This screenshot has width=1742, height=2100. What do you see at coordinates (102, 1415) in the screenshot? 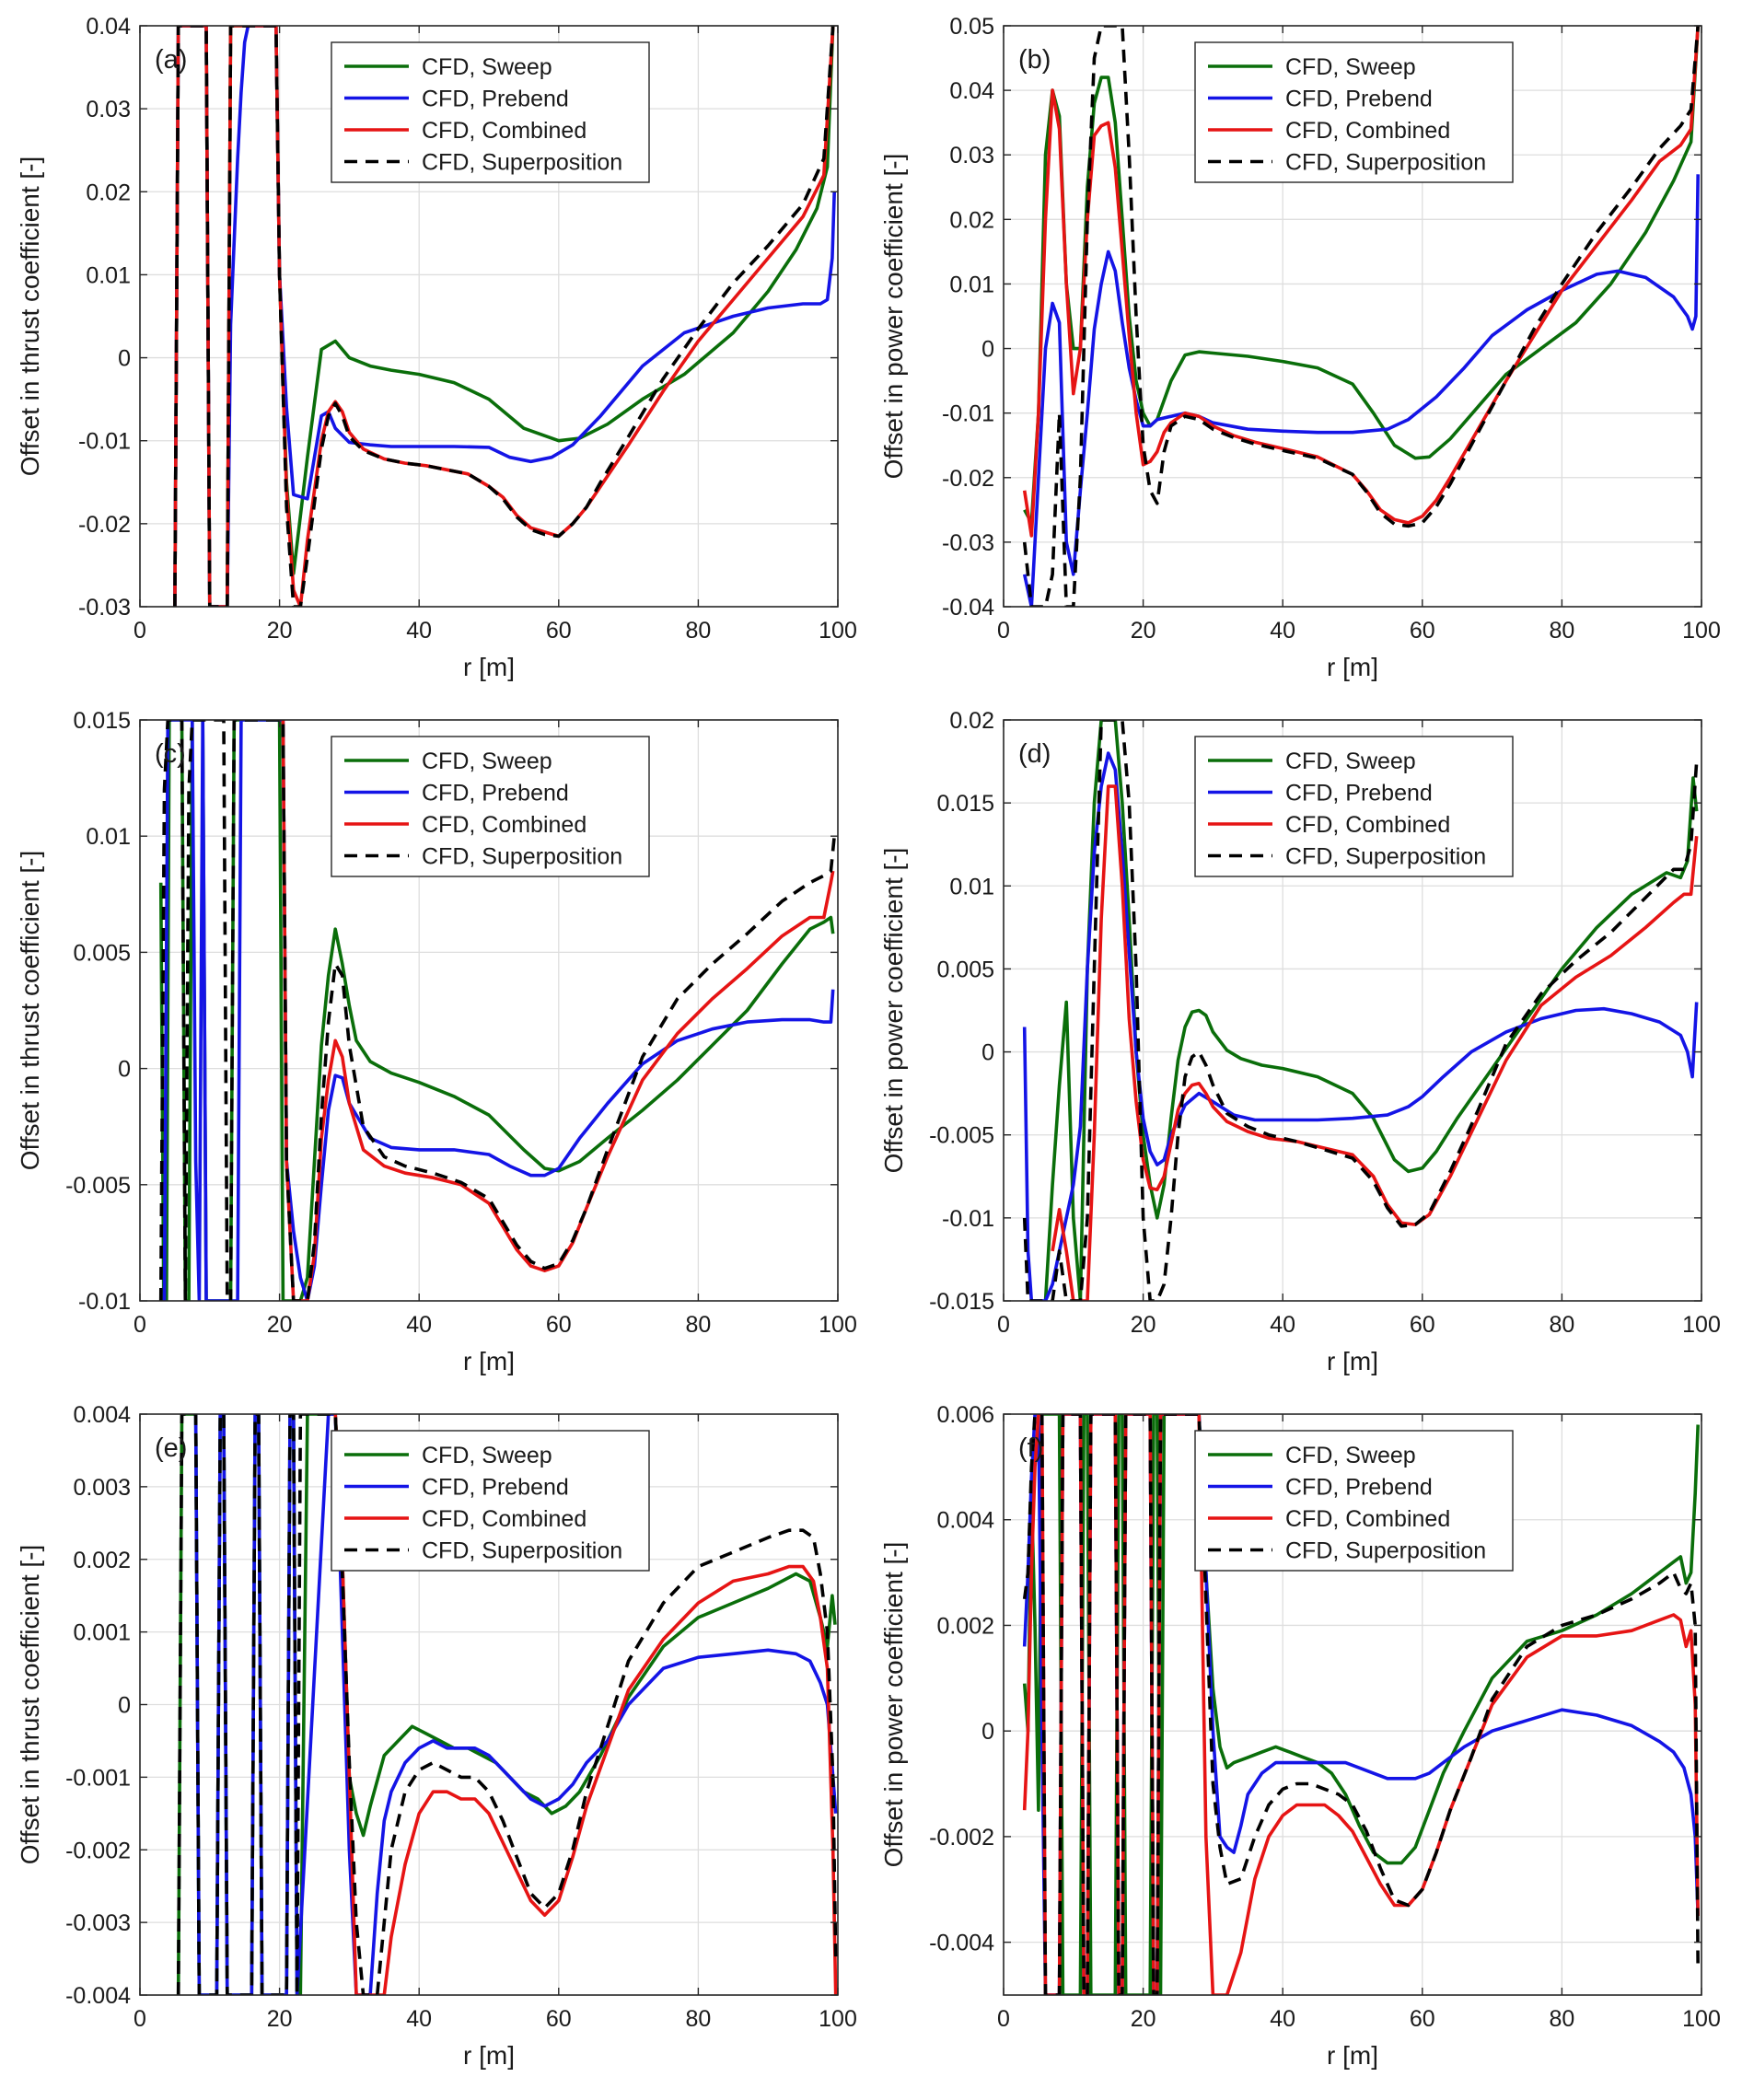
I see `y-tick-label: 0.004` at bounding box center [102, 1415].